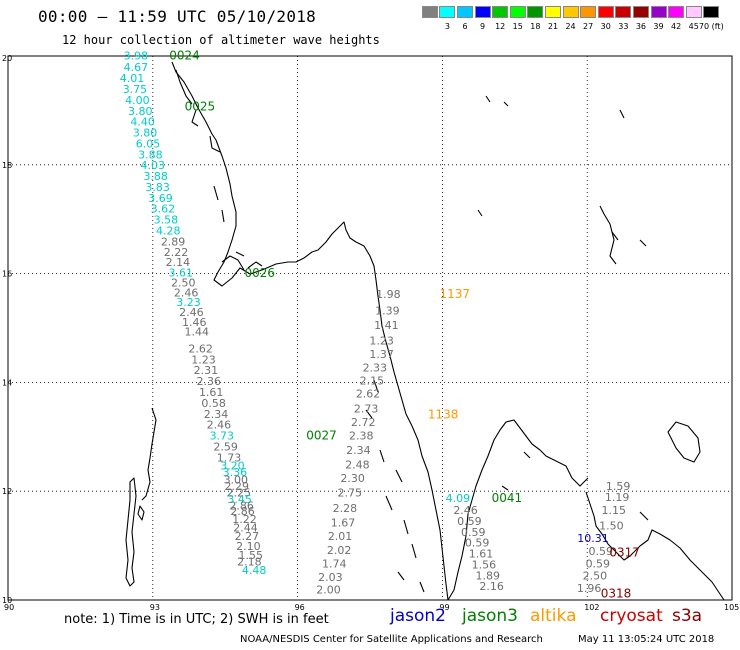 The width and height of the screenshot is (740, 650). Describe the element at coordinates (444, 607) in the screenshot. I see `longitude-tick-label: 99` at that location.